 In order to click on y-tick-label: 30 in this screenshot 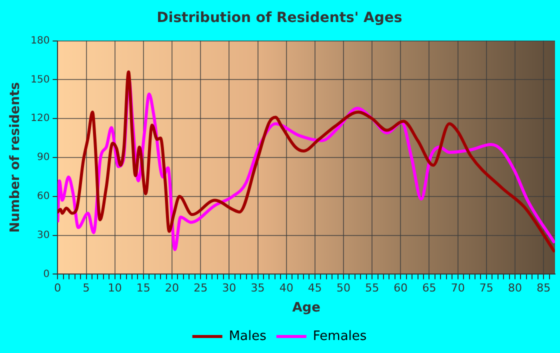, I will do `click(43, 235)`.